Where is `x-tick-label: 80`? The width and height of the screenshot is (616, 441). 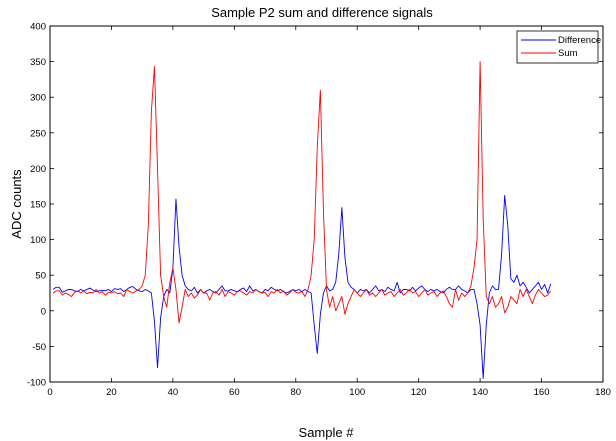 x-tick-label: 80 is located at coordinates (295, 392).